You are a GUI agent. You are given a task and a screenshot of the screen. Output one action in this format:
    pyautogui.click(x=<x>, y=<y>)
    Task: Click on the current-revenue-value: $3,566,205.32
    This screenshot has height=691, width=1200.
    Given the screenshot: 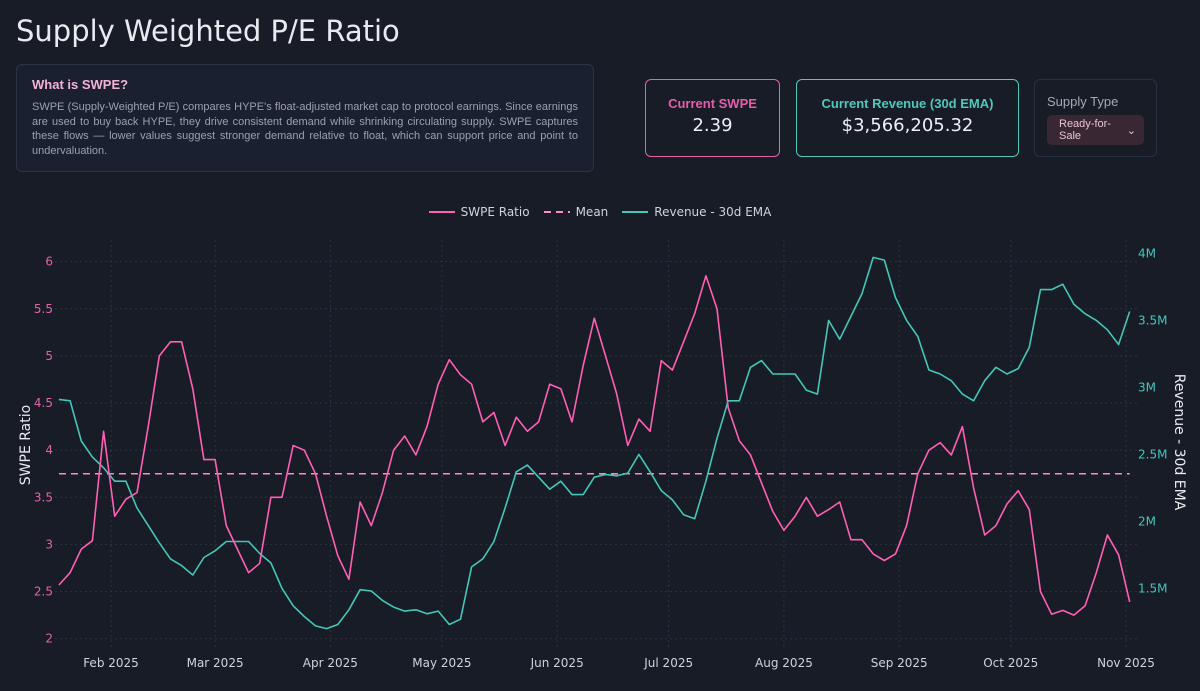 What is the action you would take?
    pyautogui.click(x=907, y=125)
    